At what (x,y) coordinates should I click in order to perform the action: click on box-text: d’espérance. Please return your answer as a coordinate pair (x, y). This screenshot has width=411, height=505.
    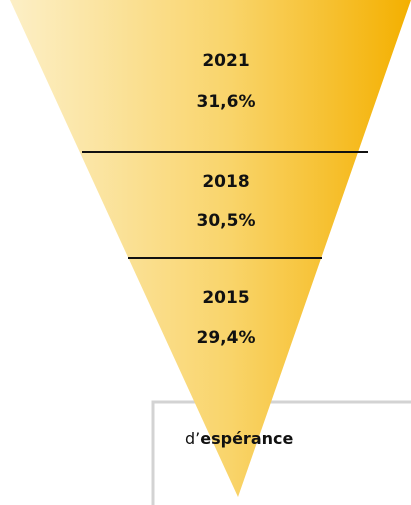
    Looking at the image, I should click on (239, 438).